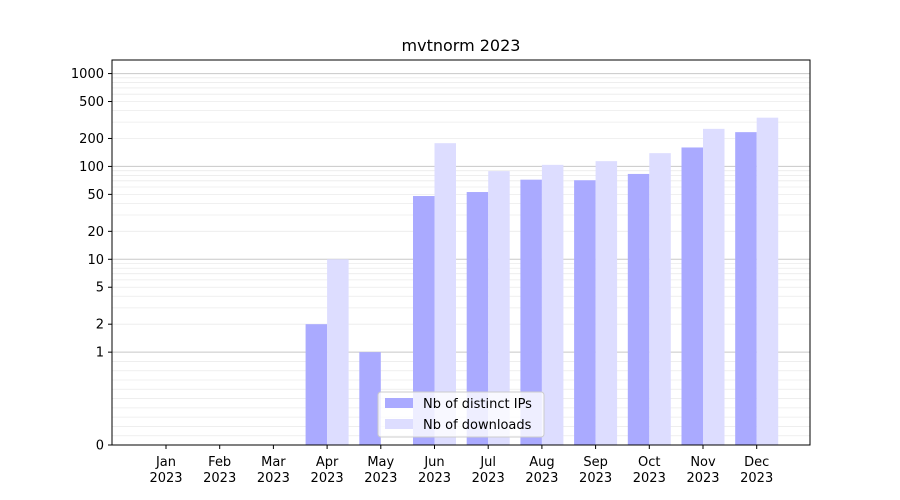  I want to click on bar-distinct-ips-jun, so click(424, 320).